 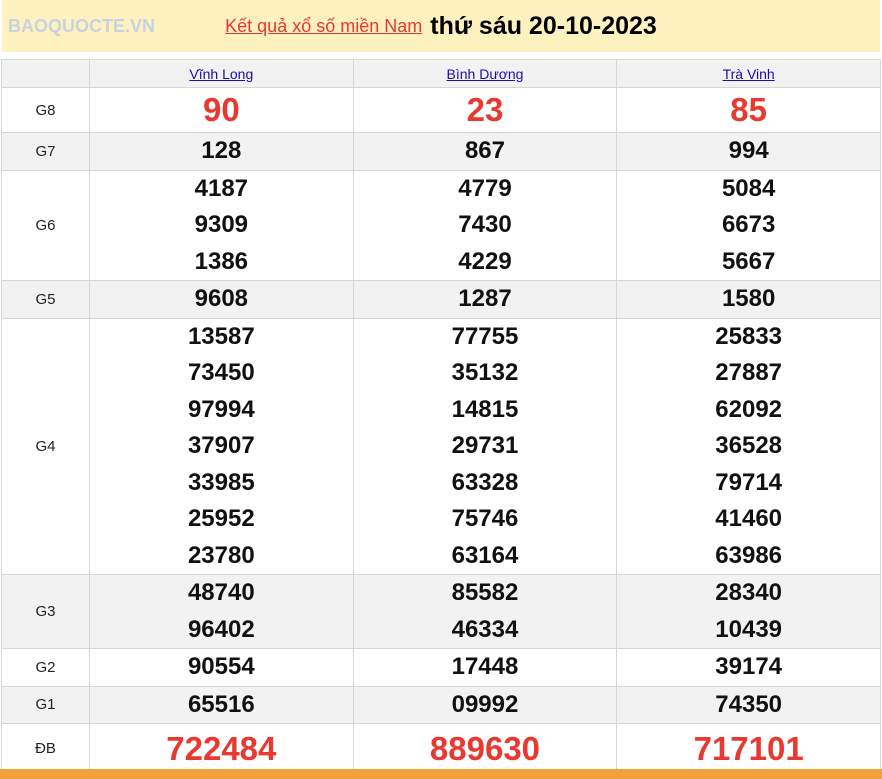 What do you see at coordinates (485, 518) in the screenshot?
I see `prize-number: 75746` at bounding box center [485, 518].